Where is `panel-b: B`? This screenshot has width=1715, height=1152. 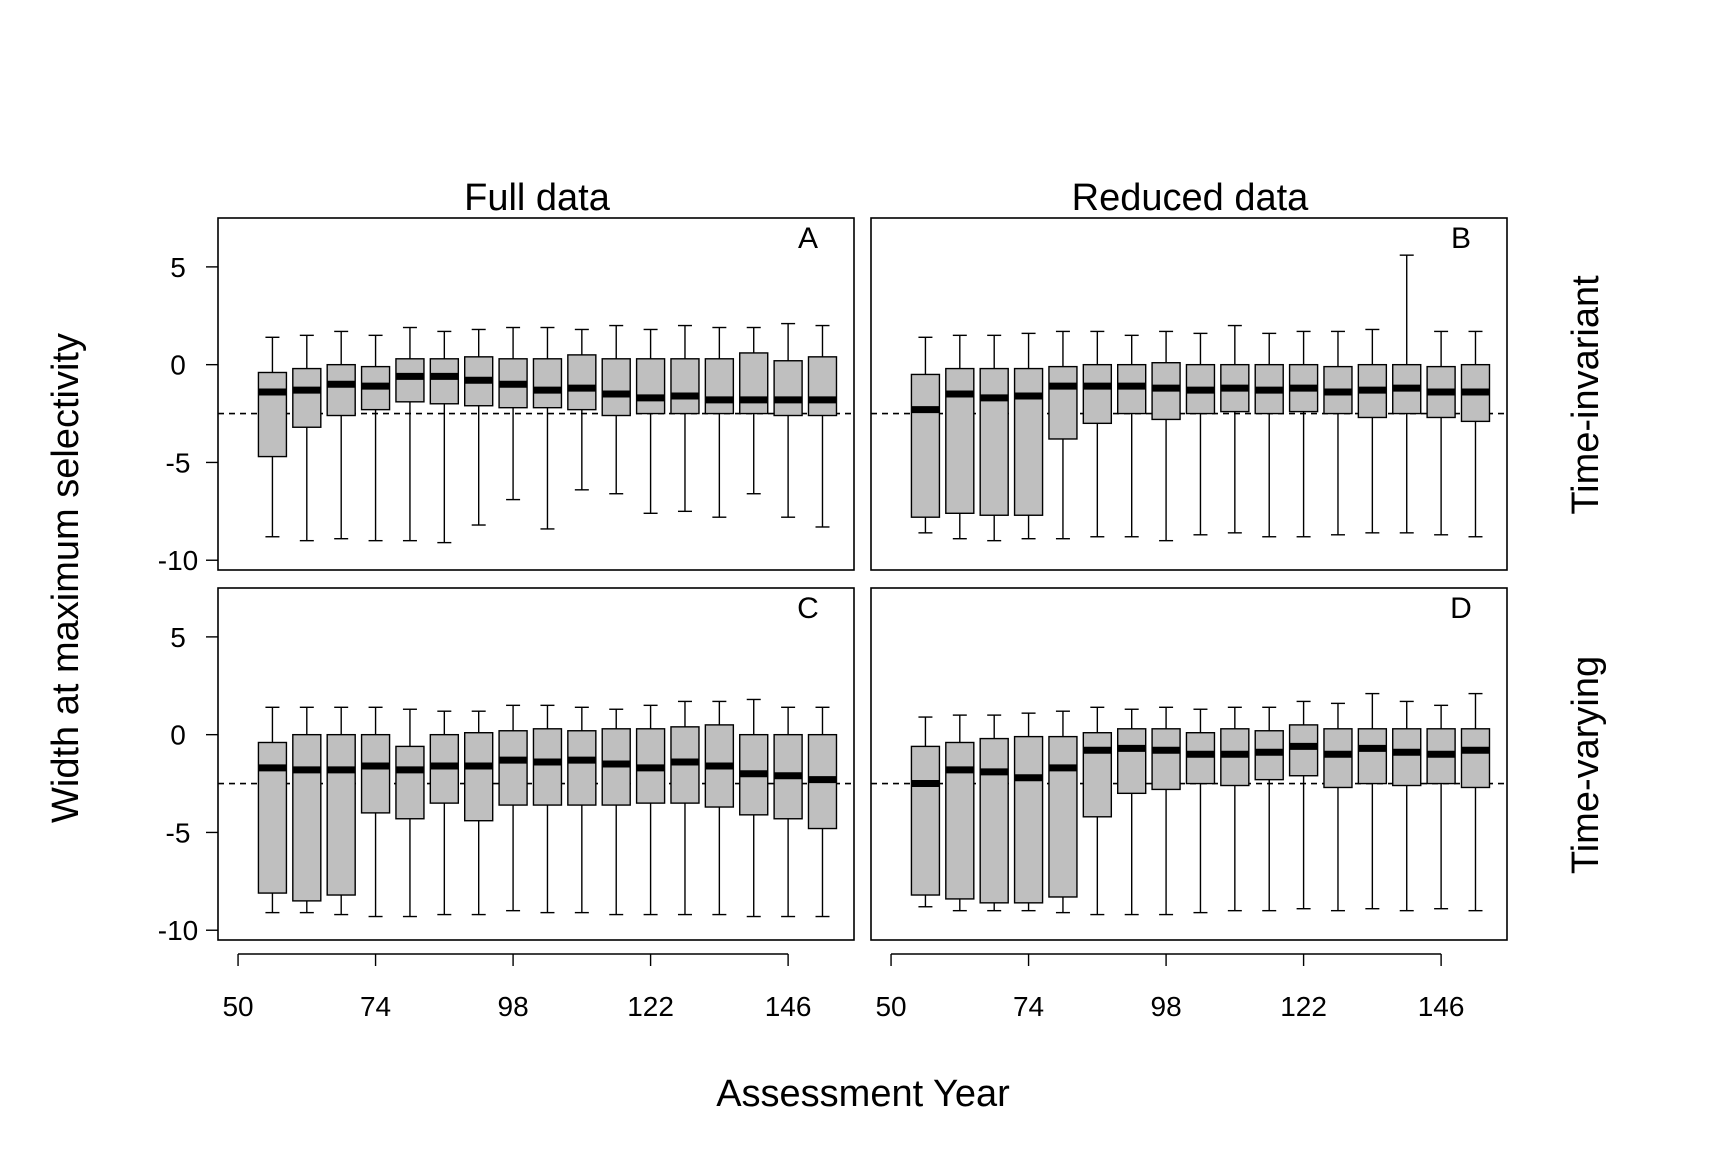
panel-b: B is located at coordinates (1189, 394).